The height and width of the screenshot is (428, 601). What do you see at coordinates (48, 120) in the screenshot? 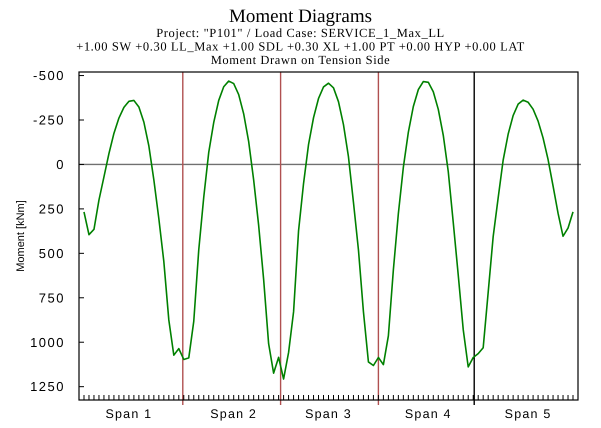
I see `y-tick-label: -250` at bounding box center [48, 120].